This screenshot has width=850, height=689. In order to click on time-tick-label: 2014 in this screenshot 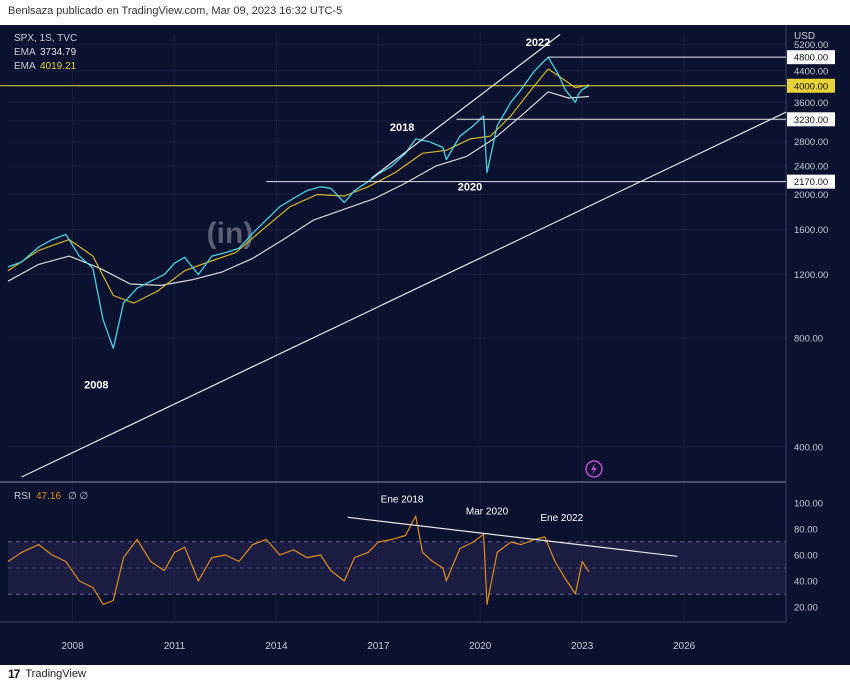, I will do `click(276, 646)`.